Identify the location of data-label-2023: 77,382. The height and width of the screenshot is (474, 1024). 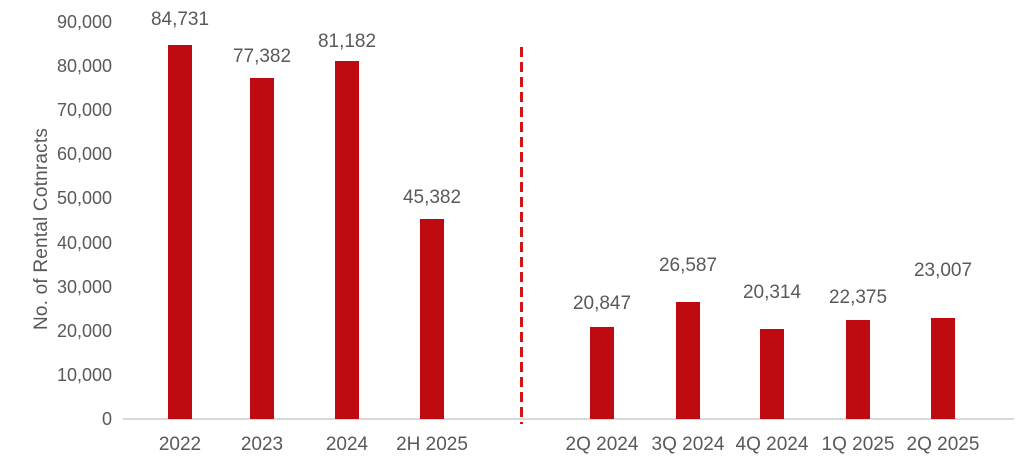
(262, 56).